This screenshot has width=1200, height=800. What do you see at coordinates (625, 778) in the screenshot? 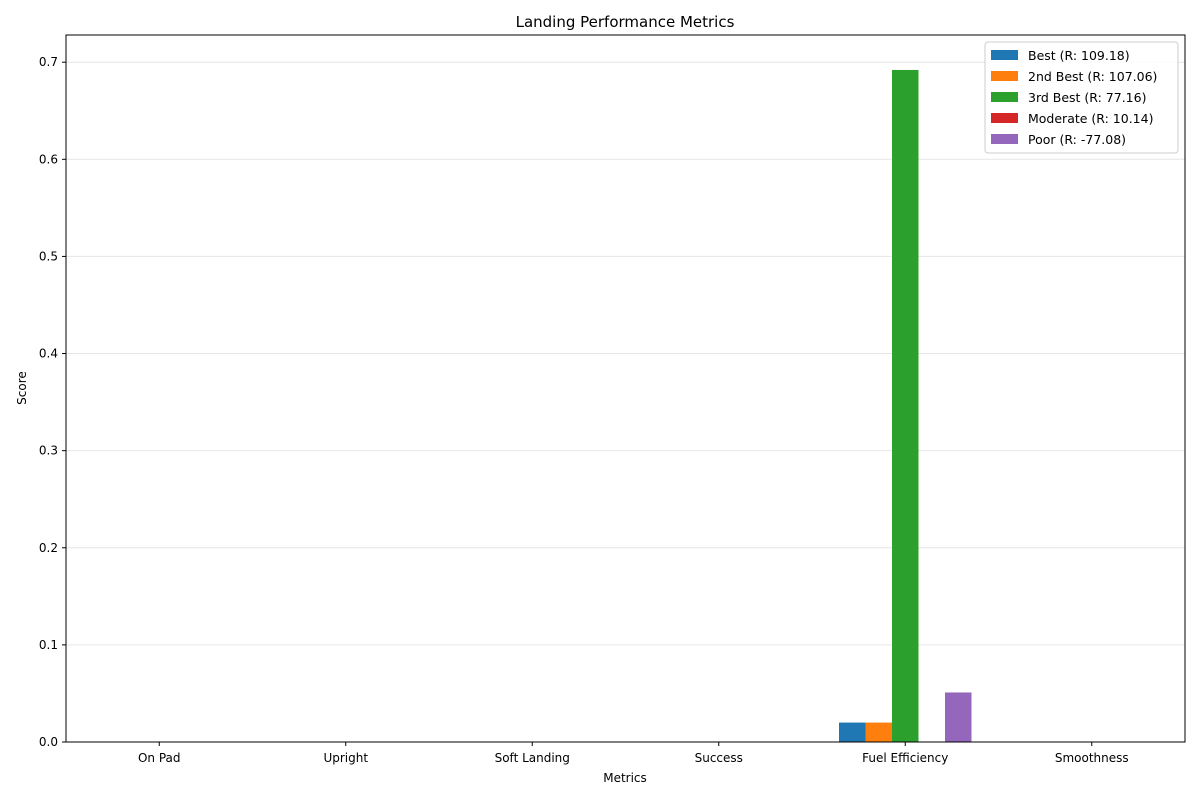
I see `x-axis-label: Metrics` at bounding box center [625, 778].